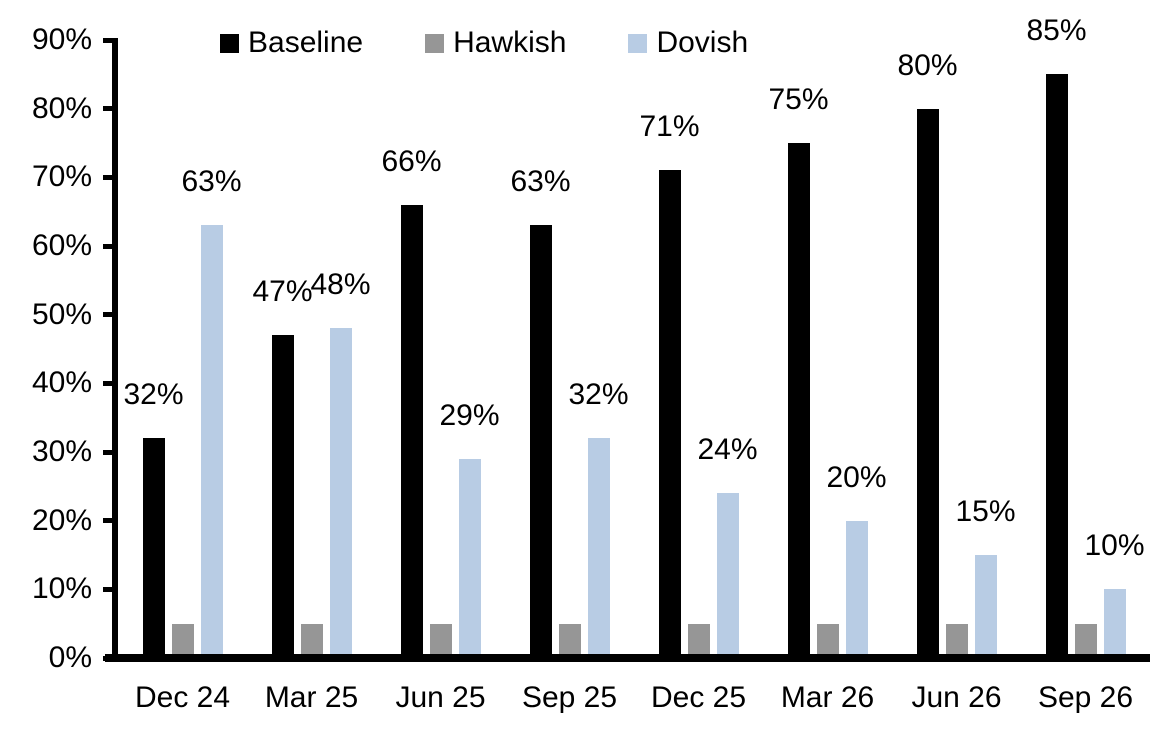 The width and height of the screenshot is (1152, 729). I want to click on data-label-dovish-sep-25: 32%, so click(598, 395).